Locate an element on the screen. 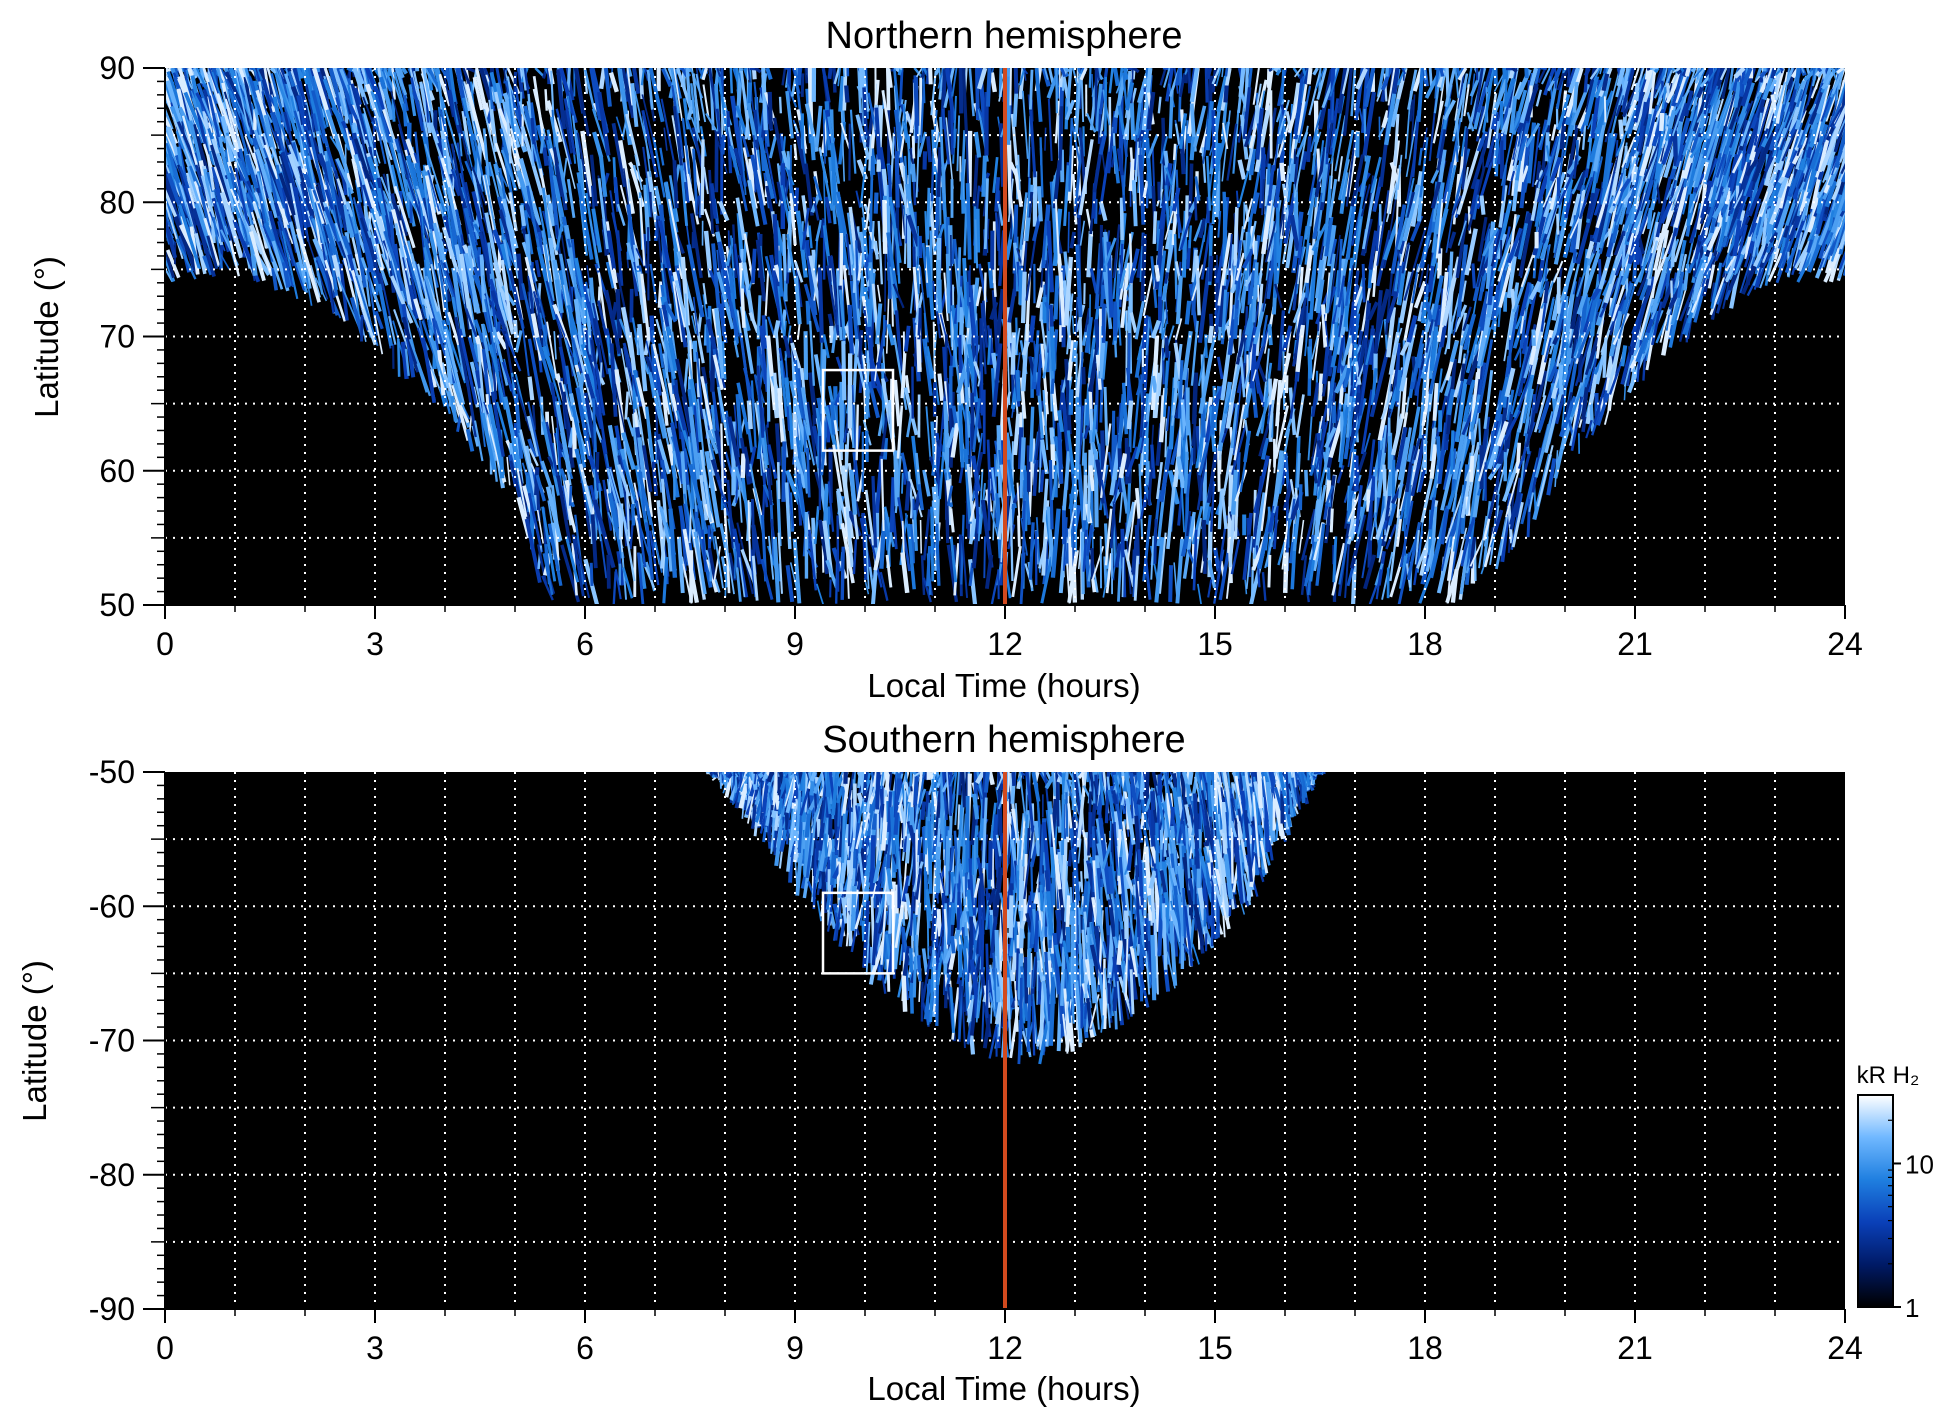 The image size is (1950, 1423). colorbar-tick-label: 10 is located at coordinates (1919, 1164).